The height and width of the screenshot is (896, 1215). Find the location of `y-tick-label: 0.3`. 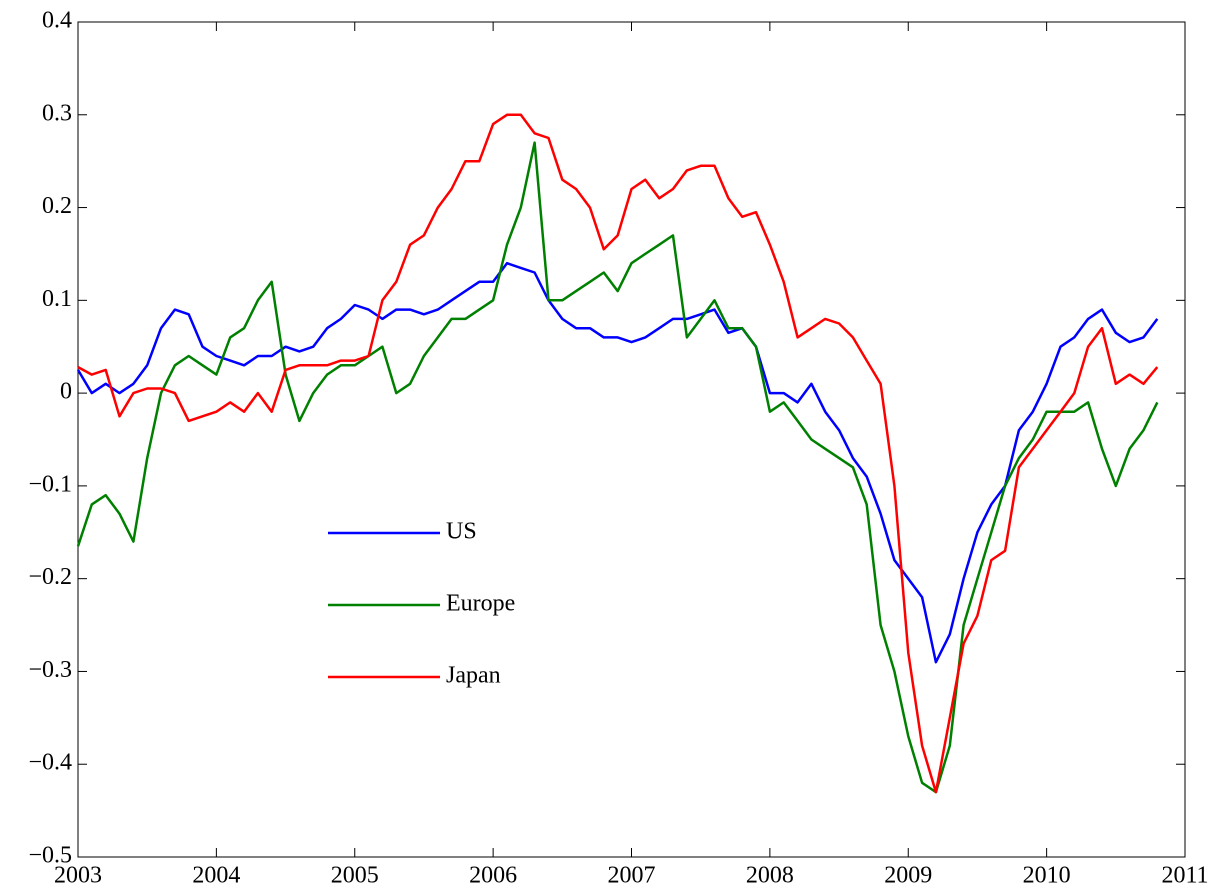

y-tick-label: 0.3 is located at coordinates (57, 113).